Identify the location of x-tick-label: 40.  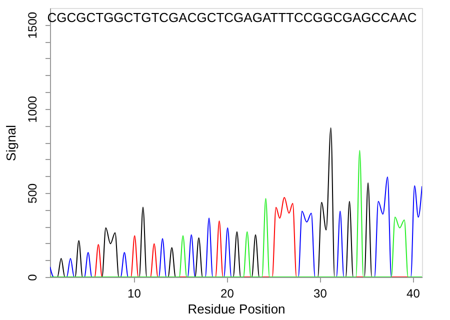
(413, 293).